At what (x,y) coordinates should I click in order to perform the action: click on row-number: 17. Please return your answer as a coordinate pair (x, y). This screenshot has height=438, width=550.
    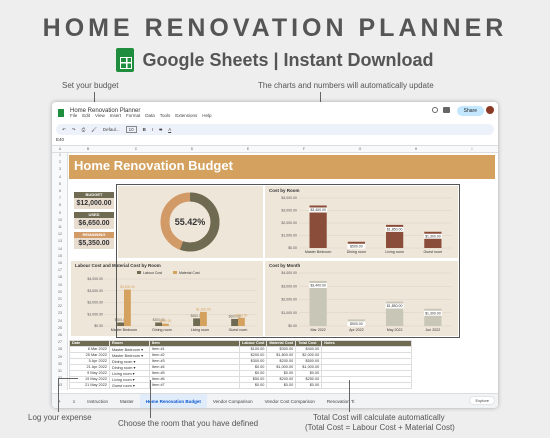
    Looking at the image, I should click on (60, 270).